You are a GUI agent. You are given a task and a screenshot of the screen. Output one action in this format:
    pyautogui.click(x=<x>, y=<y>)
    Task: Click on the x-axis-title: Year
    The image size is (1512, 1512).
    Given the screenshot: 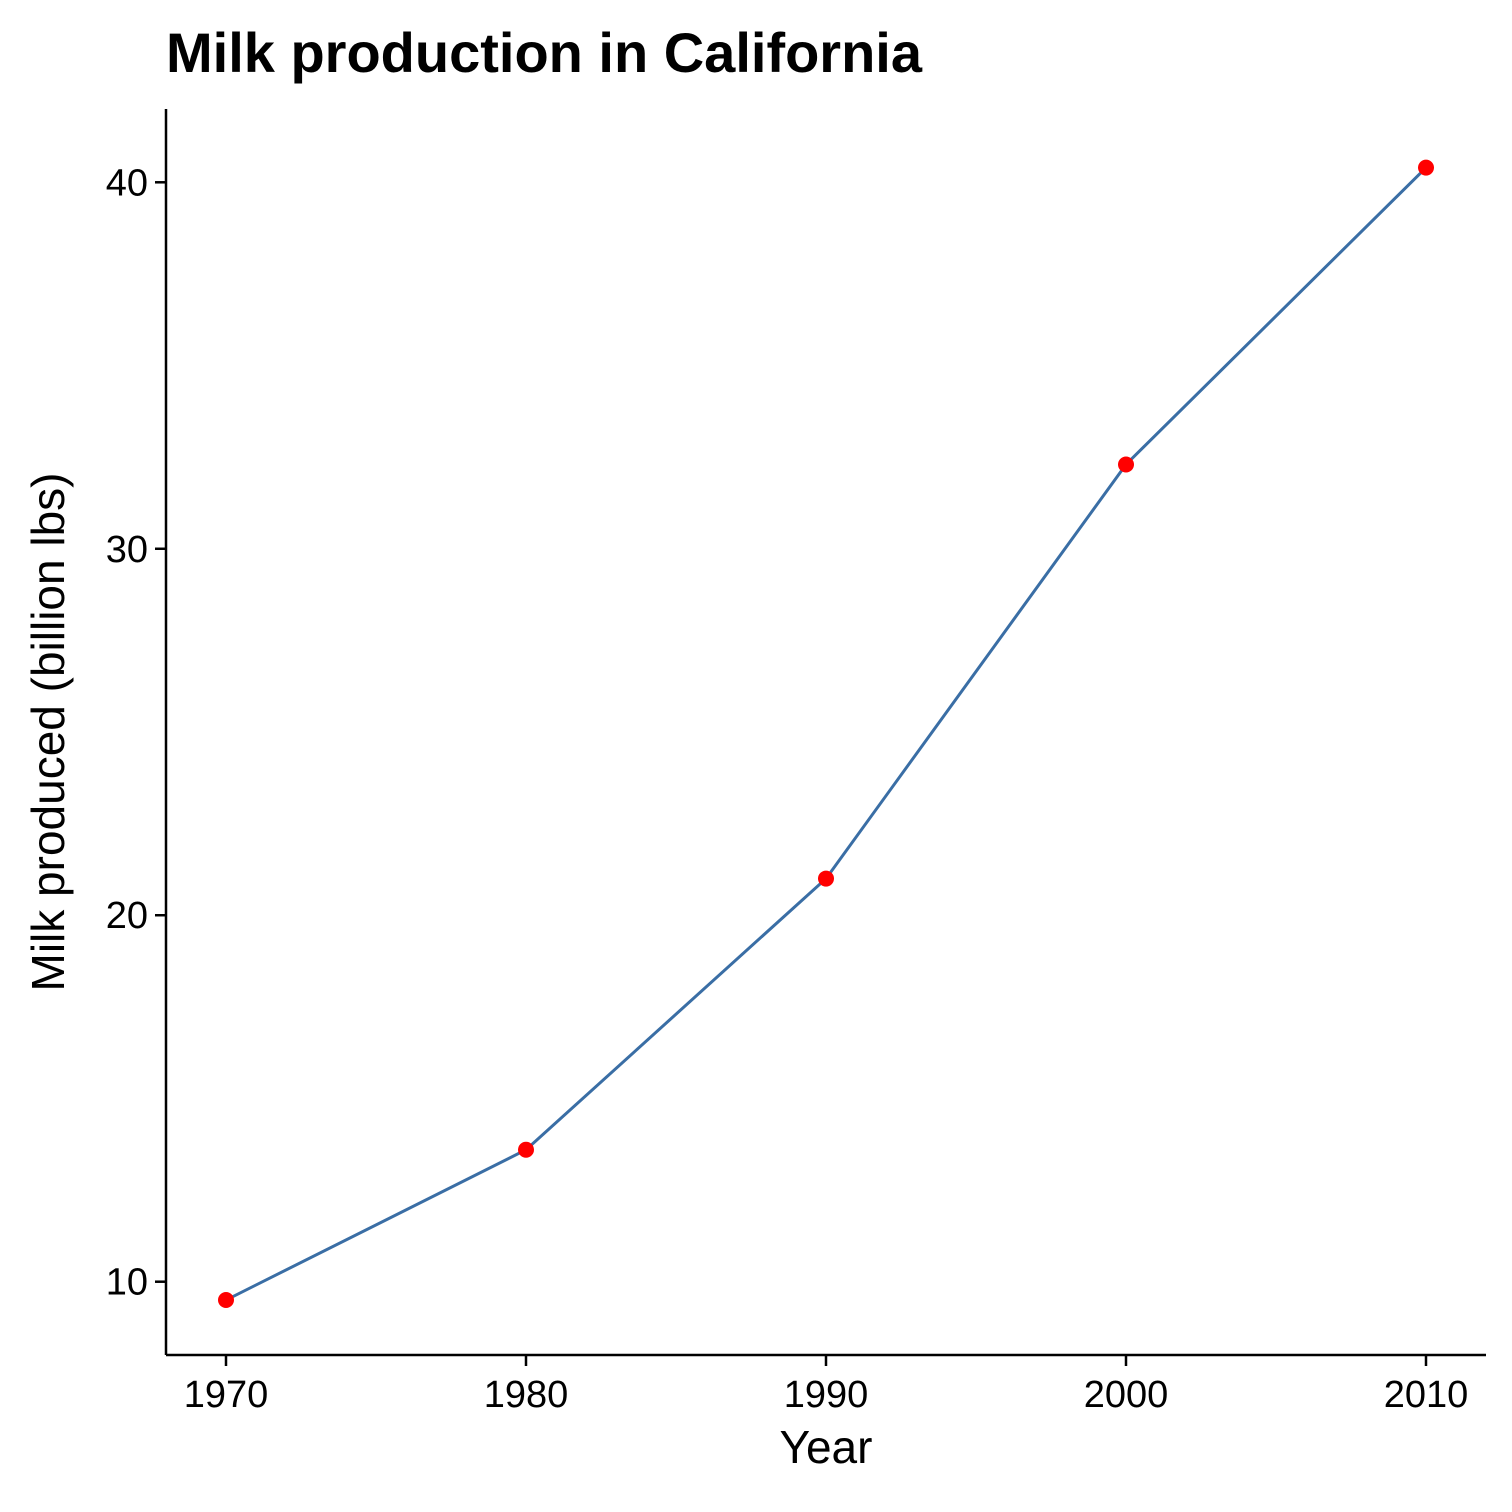 What is the action you would take?
    pyautogui.click(x=826, y=1447)
    